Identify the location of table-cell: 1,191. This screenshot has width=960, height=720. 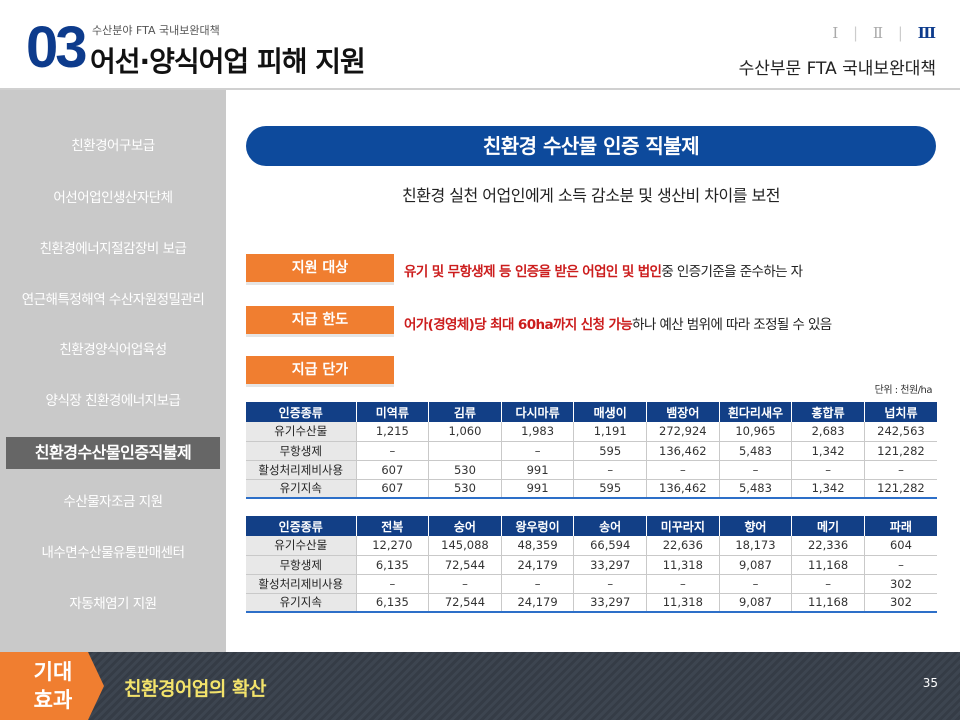
(610, 432).